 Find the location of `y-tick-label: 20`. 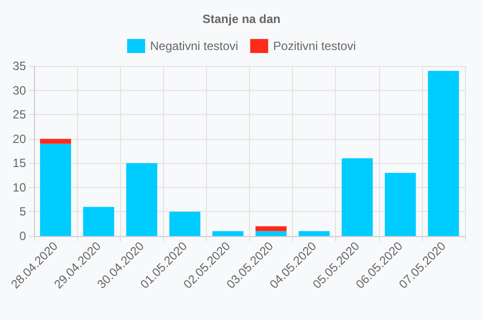

y-tick-label: 20 is located at coordinates (19, 139).